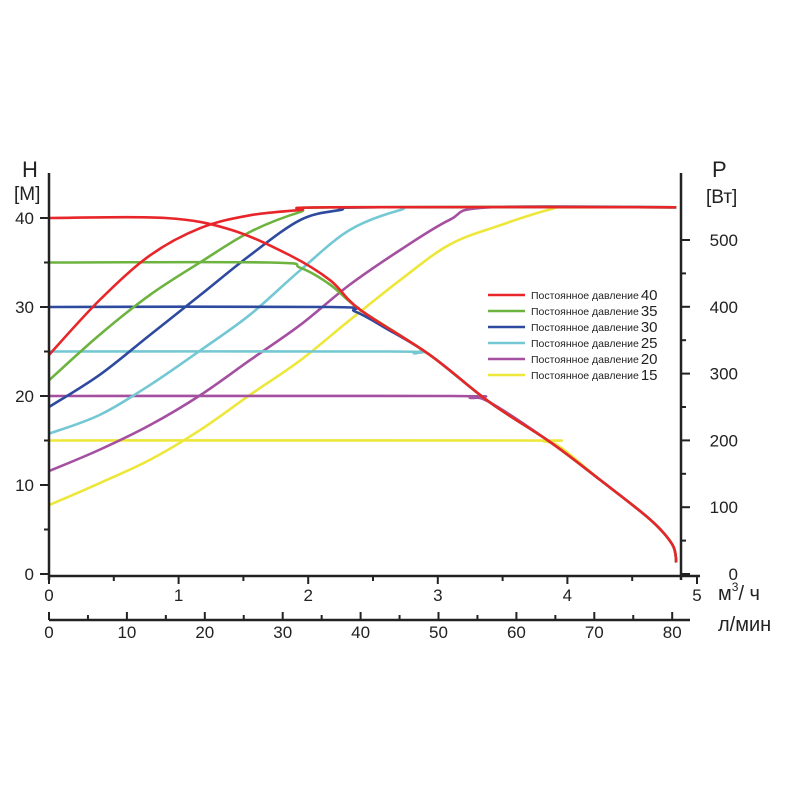 The height and width of the screenshot is (805, 800). What do you see at coordinates (672, 632) in the screenshot?
I see `x2-tick-label: 80` at bounding box center [672, 632].